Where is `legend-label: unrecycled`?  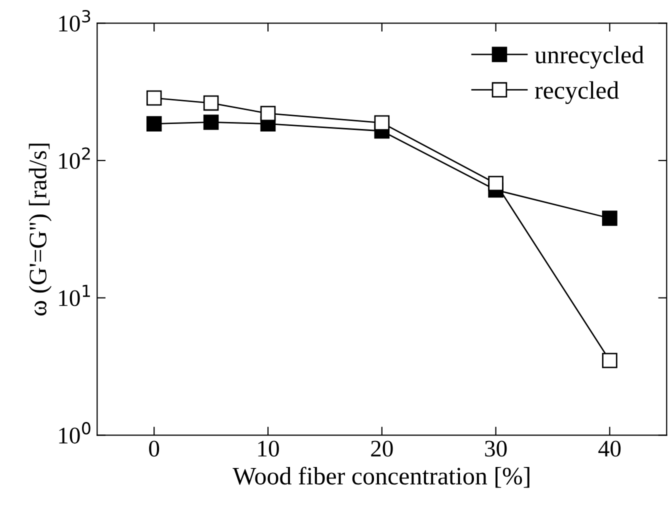 legend-label: unrecycled is located at coordinates (589, 57).